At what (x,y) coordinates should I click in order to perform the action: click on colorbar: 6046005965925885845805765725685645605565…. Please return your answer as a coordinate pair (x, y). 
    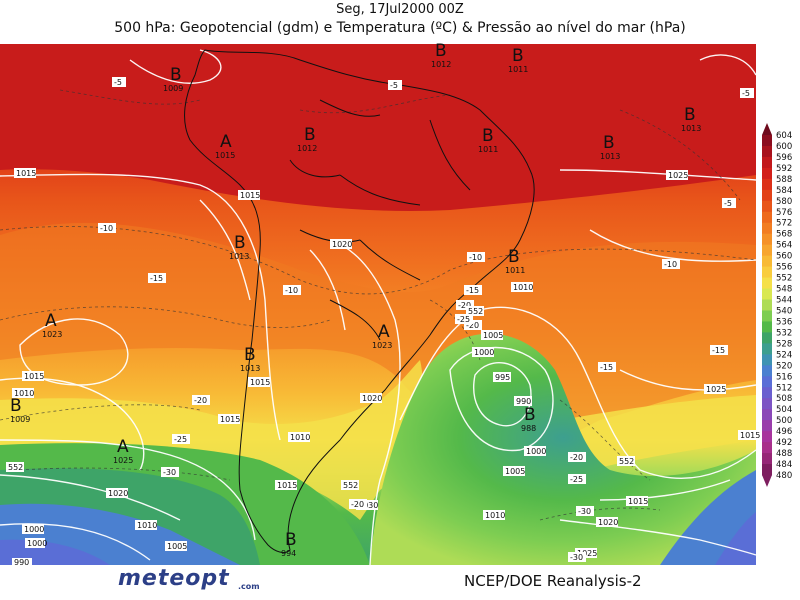
    Looking at the image, I should click on (777, 305).